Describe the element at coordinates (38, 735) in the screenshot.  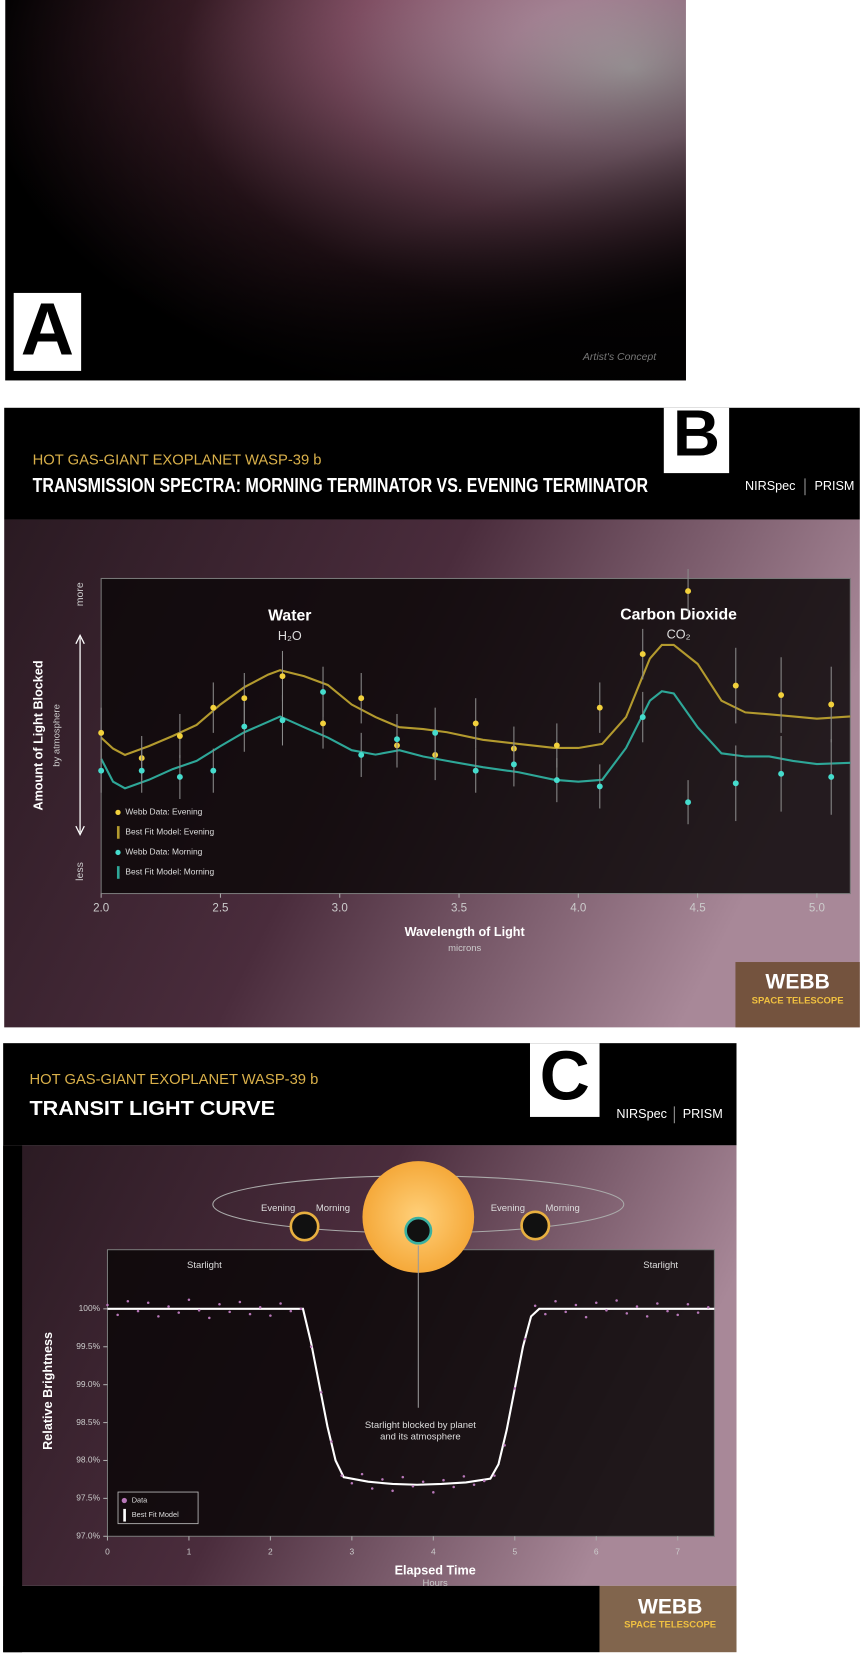
I see `y-axis-label: Amount of Light Blocked` at that location.